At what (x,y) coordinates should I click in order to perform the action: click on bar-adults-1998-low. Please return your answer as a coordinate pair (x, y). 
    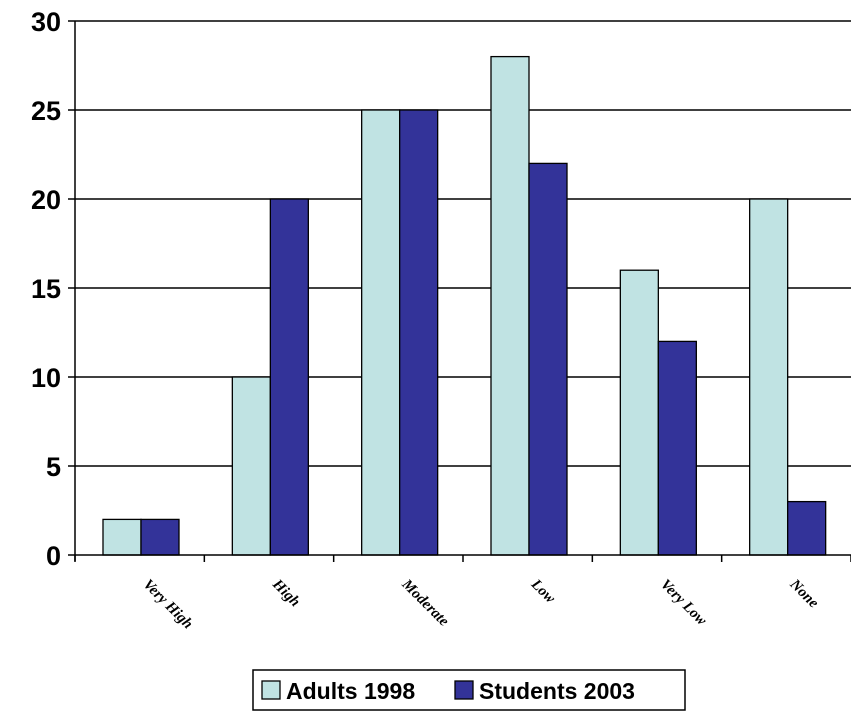
    Looking at the image, I should click on (510, 305).